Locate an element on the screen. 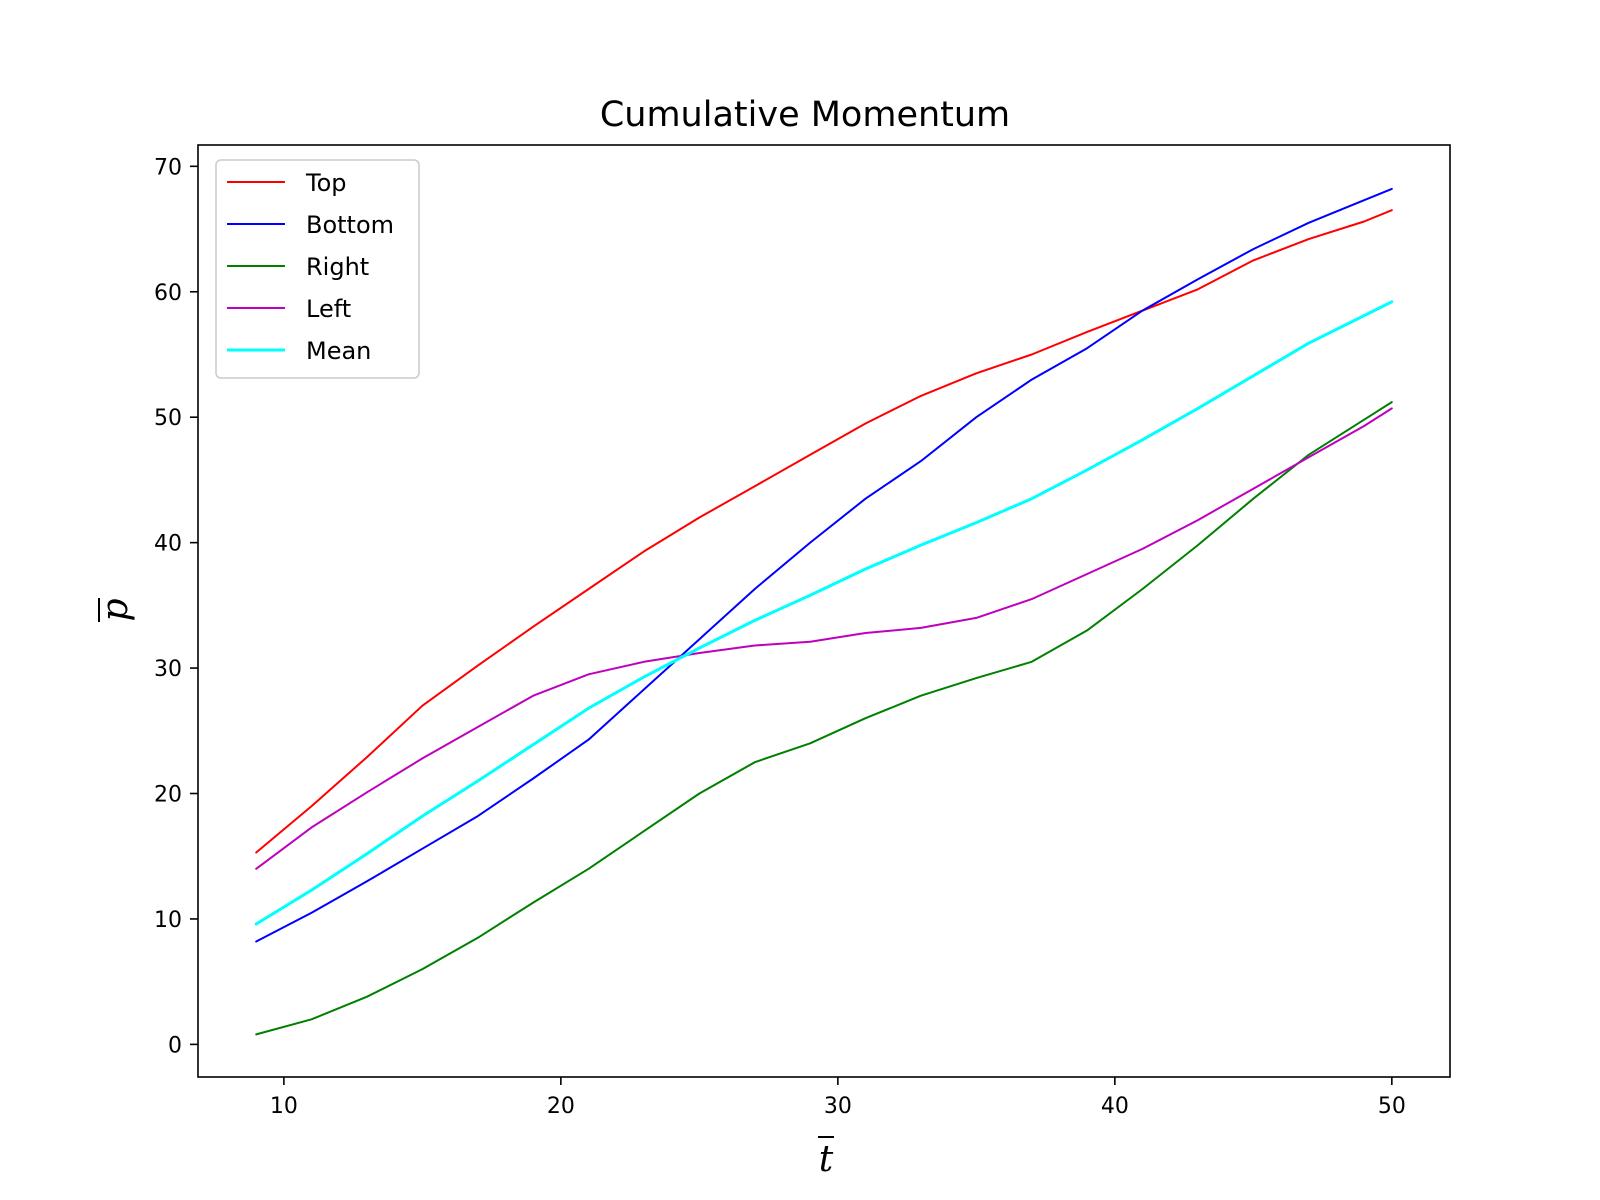 The height and width of the screenshot is (1200, 1600). x-tick-label: 20 is located at coordinates (561, 1106).